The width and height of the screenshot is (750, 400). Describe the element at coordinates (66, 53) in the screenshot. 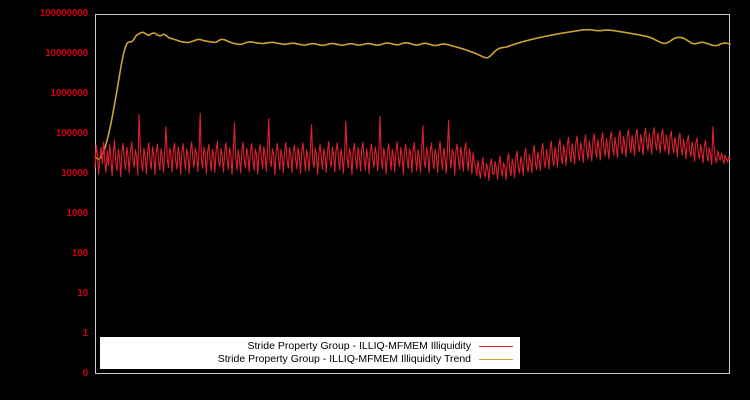

I see `y-axis-tick-label: 10000000` at that location.